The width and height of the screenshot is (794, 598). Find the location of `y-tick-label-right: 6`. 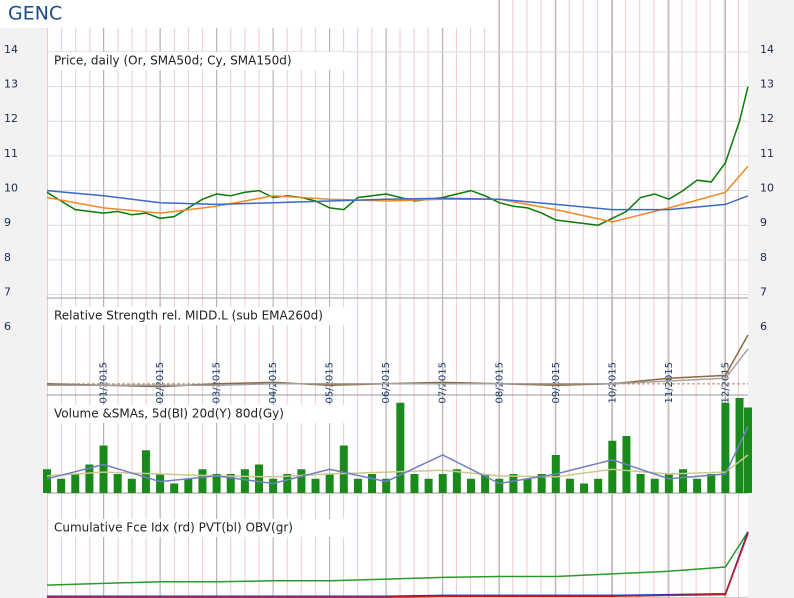

y-tick-label-right: 6 is located at coordinates (763, 326).